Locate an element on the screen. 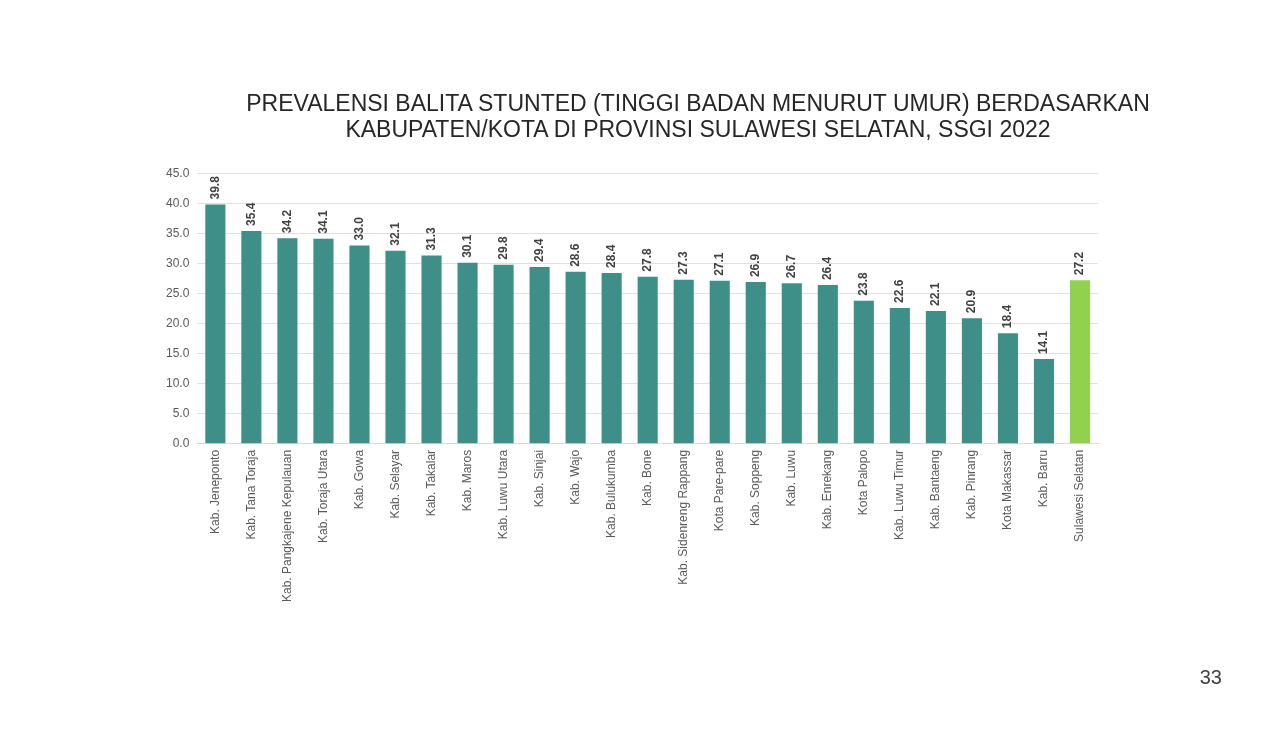 The image size is (1280, 730). y-tick-label: 5.0 is located at coordinates (181, 413).